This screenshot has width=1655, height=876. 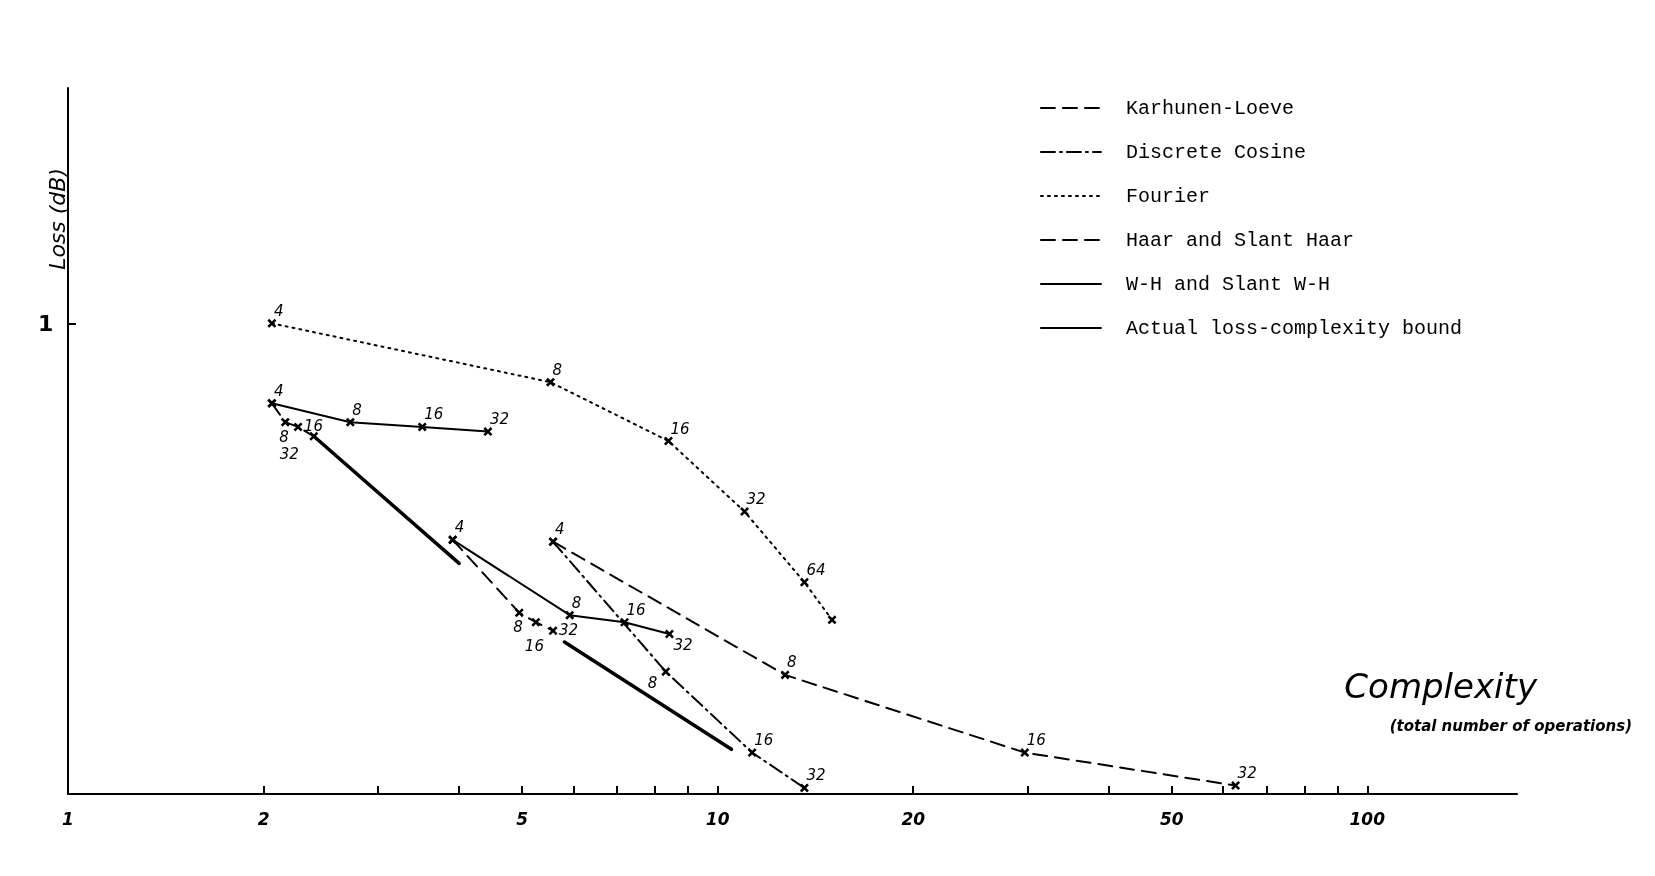 I want to click on legend-label: Haar and Slant Haar, so click(x=1239, y=240).